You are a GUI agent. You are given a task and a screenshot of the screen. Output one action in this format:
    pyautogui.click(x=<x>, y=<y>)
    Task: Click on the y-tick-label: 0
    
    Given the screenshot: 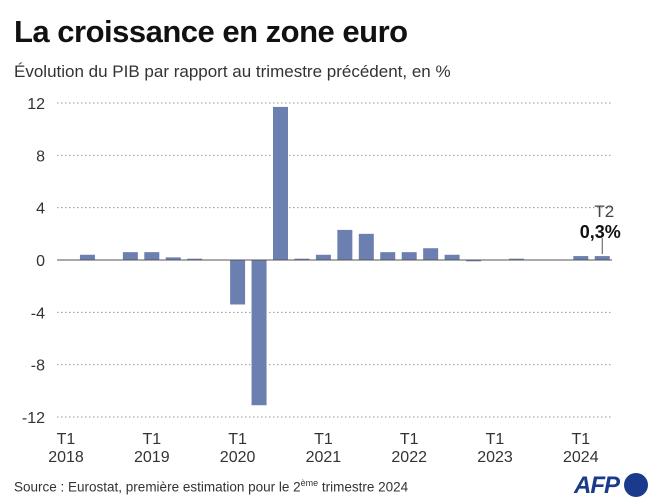 What is the action you would take?
    pyautogui.click(x=40, y=261)
    